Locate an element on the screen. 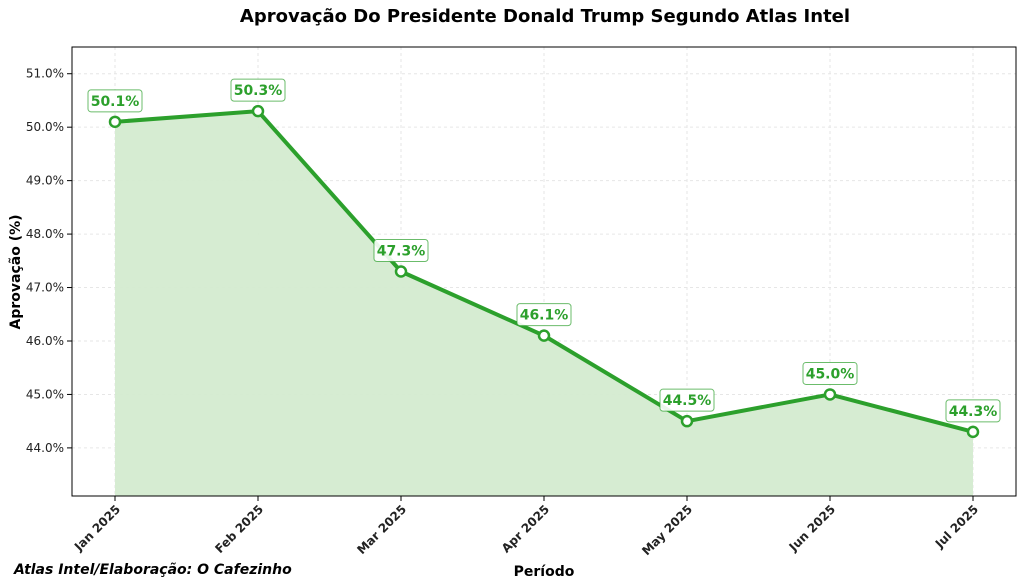  y-tick-label: 50.0% is located at coordinates (45, 127).